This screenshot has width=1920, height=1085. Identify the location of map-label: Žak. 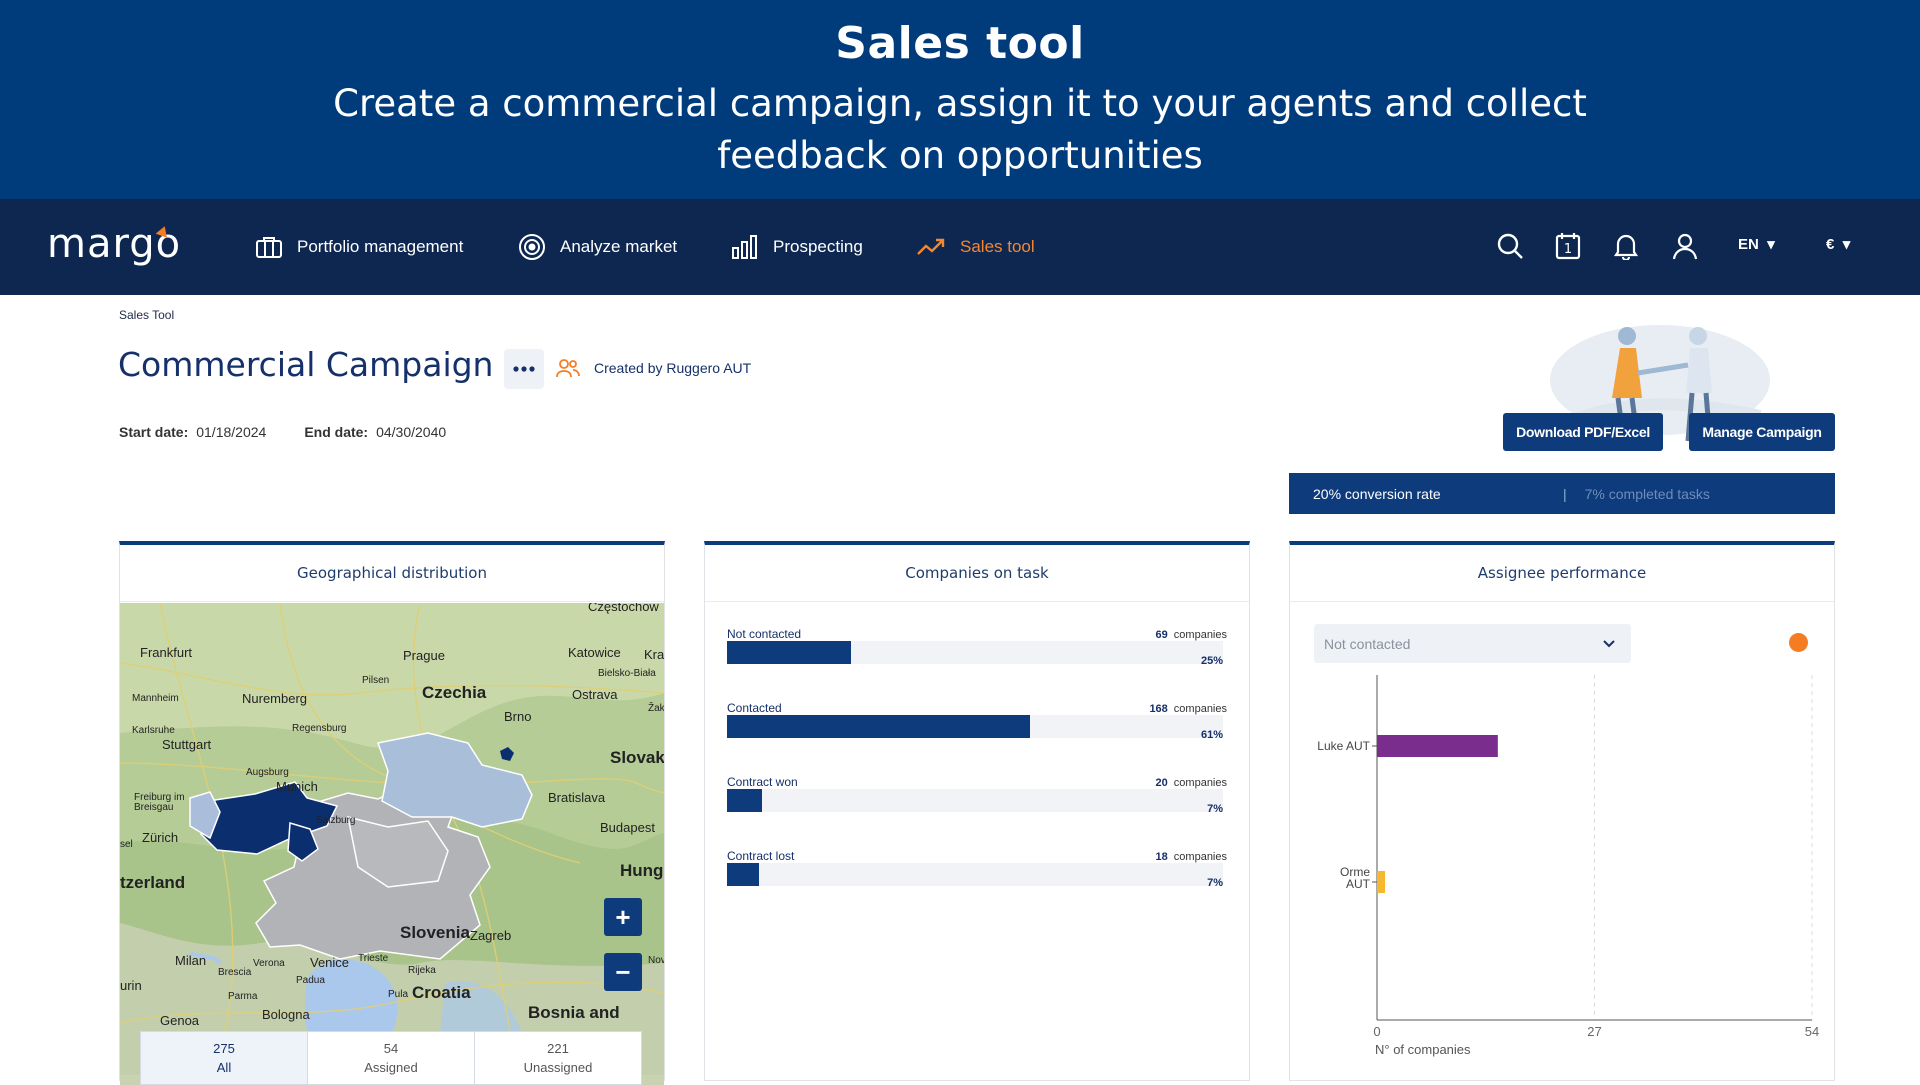
(656, 708).